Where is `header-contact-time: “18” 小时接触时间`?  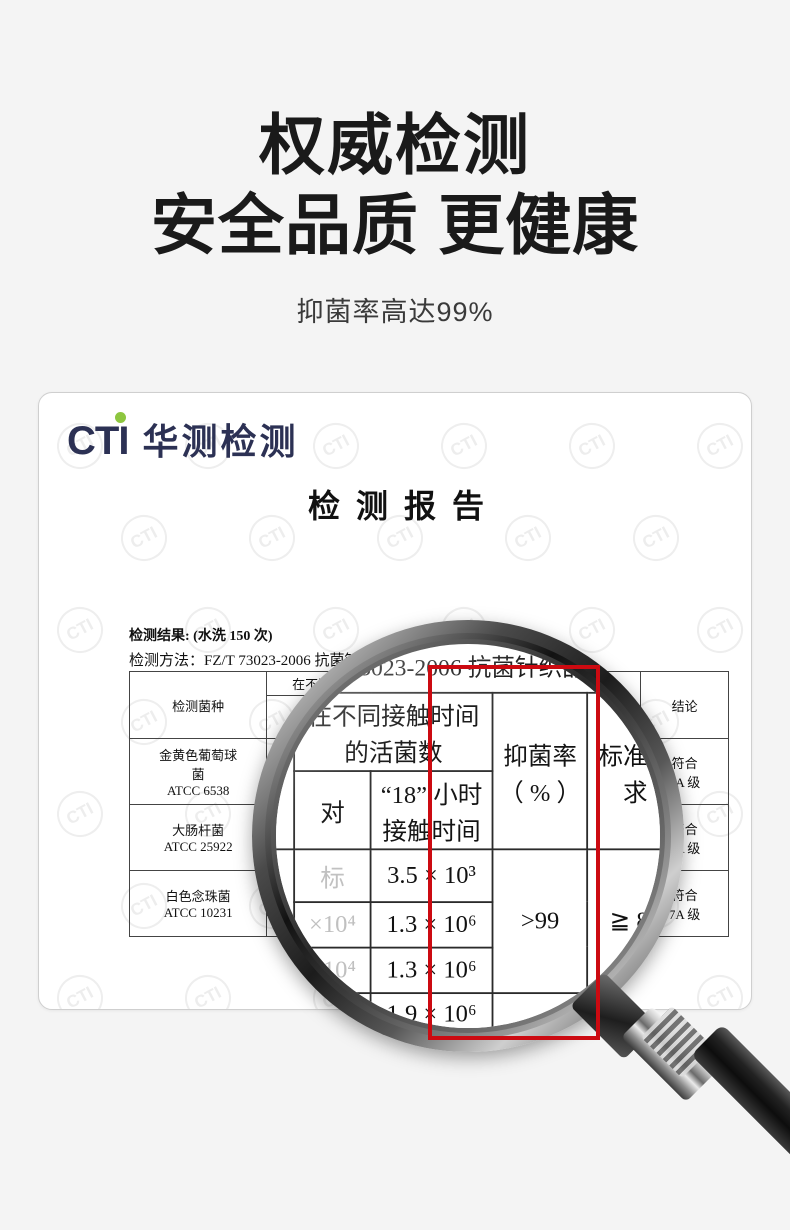
header-contact-time: “18” 小时接触时间 is located at coordinates (431, 810).